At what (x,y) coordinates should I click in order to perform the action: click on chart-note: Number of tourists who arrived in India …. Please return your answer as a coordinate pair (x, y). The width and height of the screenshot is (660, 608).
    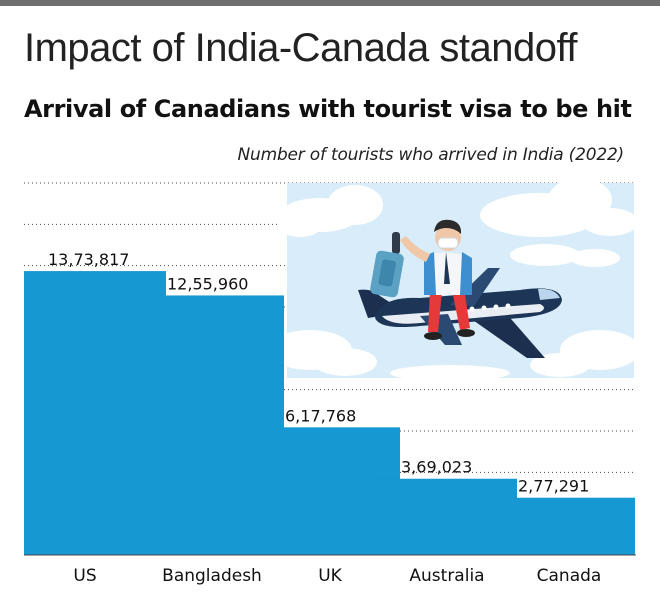
    Looking at the image, I should click on (431, 155).